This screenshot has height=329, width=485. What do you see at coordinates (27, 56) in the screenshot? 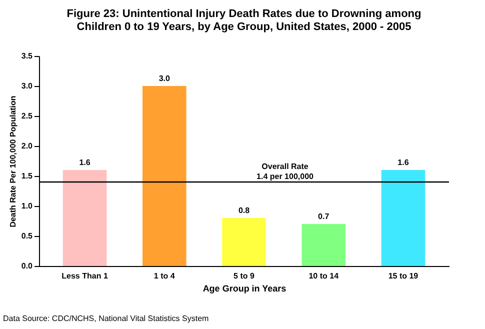
I see `y-tick-label: 3.5` at bounding box center [27, 56].